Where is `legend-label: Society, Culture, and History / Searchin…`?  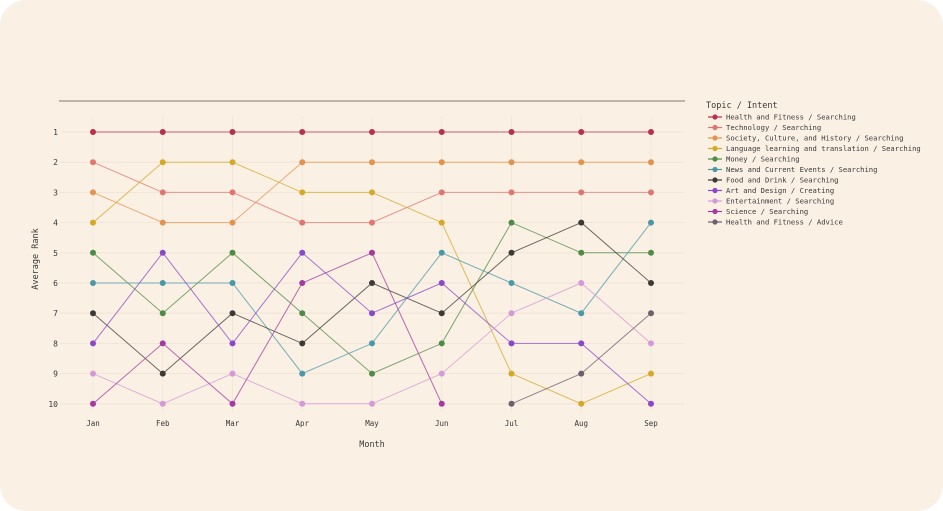 legend-label: Society, Culture, and History / Searchin… is located at coordinates (814, 138).